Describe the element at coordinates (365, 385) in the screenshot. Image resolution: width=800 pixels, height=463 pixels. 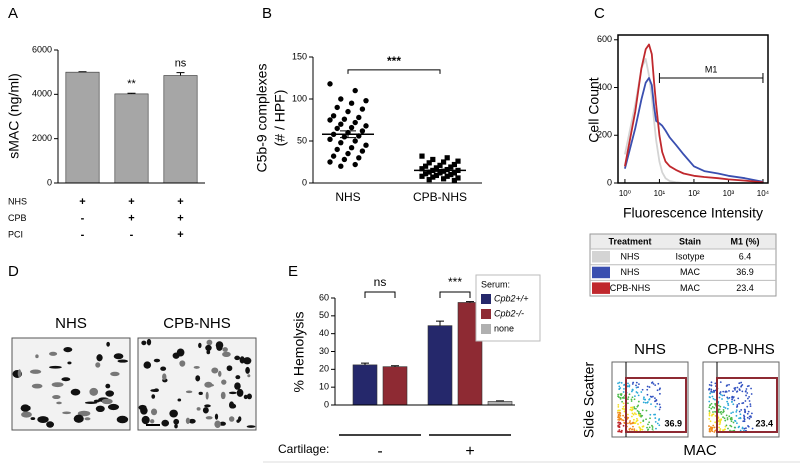
I see `bar` at that location.